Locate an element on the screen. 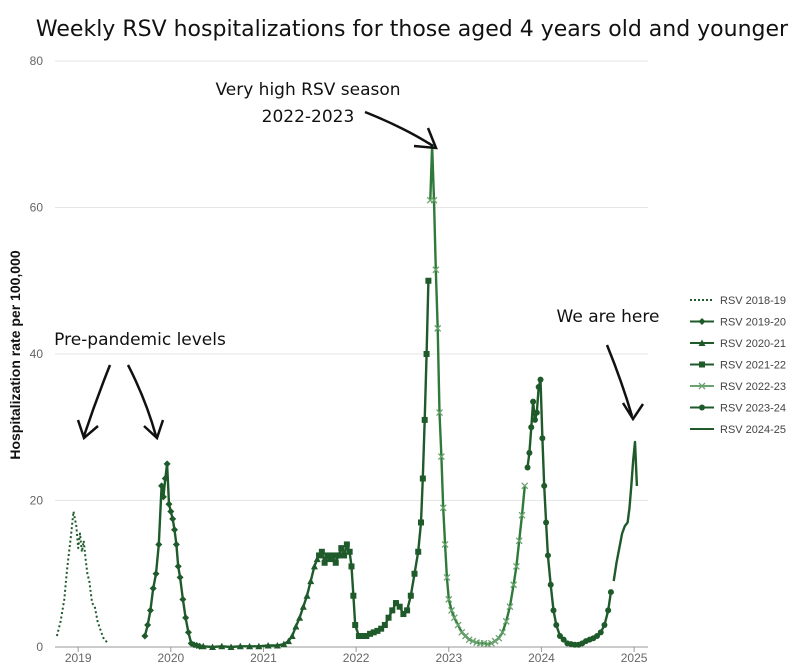 The height and width of the screenshot is (672, 800). legend-item: RSV 2019-20 is located at coordinates (738, 323).